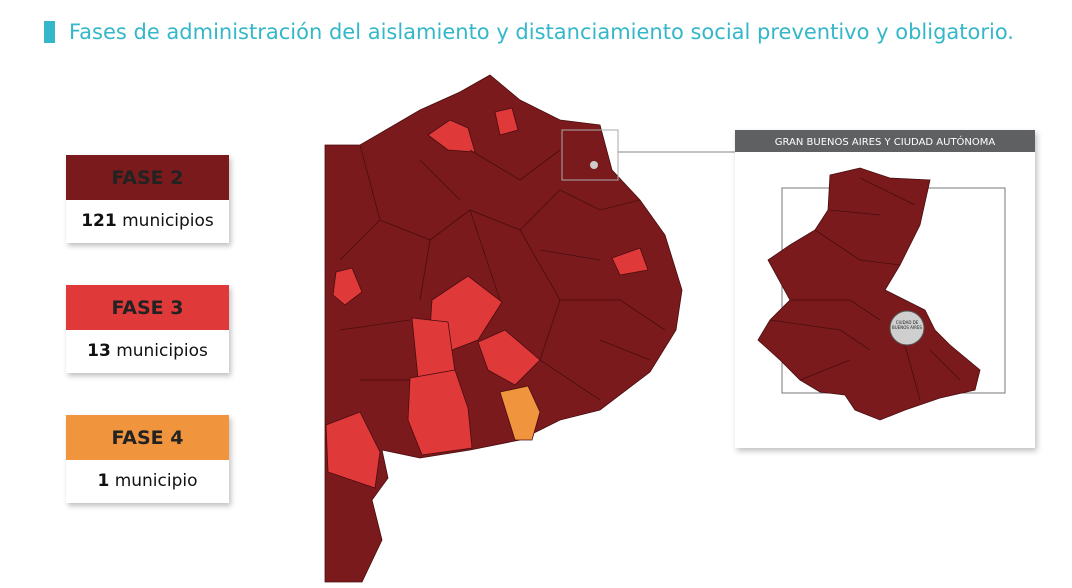  I want to click on phase-count-row: 121 municipios, so click(147, 221).